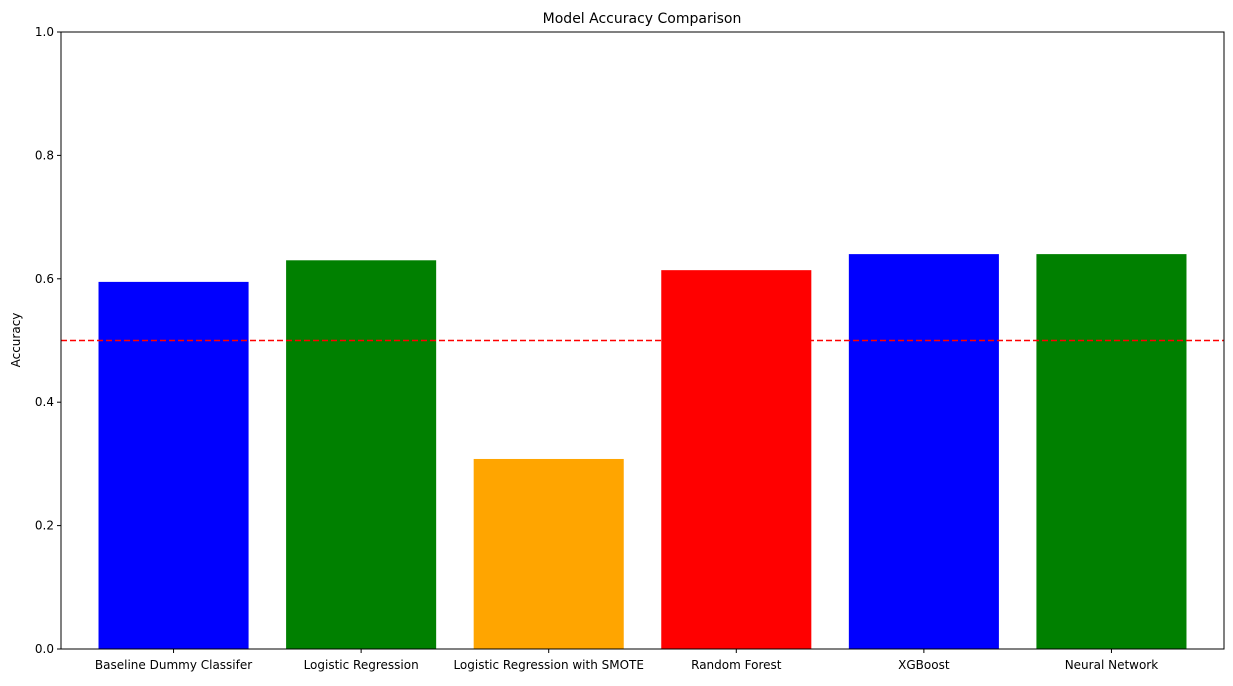 This screenshot has height=686, width=1233. I want to click on x-tick-label: Logistic Regression, so click(361, 665).